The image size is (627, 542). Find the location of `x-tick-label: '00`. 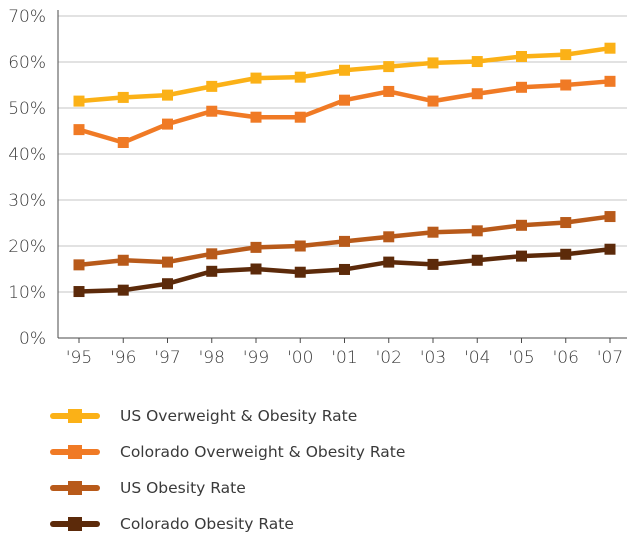

x-tick-label: '00 is located at coordinates (300, 358).